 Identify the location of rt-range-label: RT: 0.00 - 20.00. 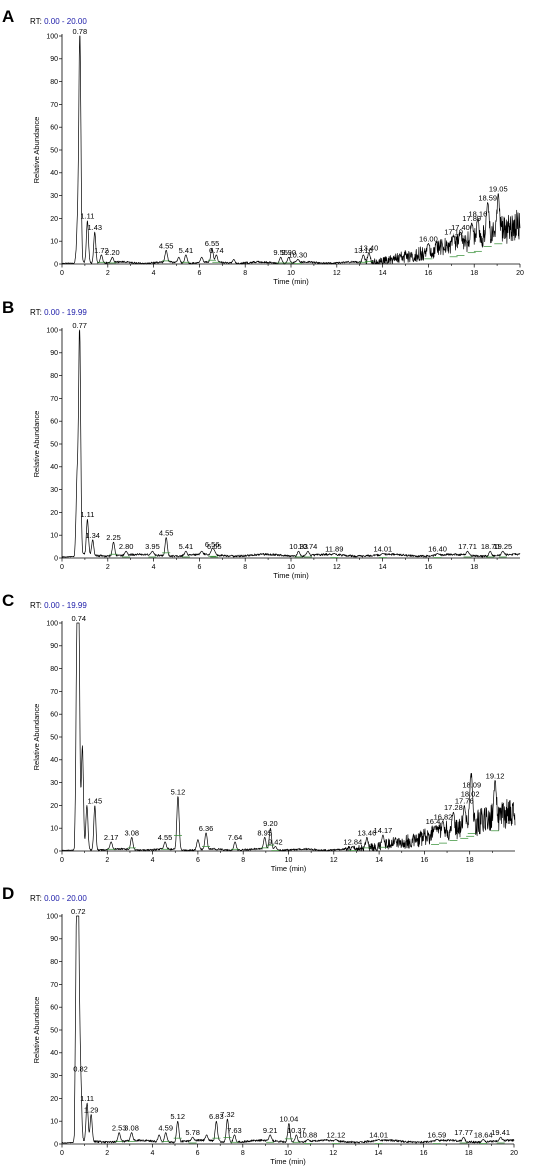
(58, 898).